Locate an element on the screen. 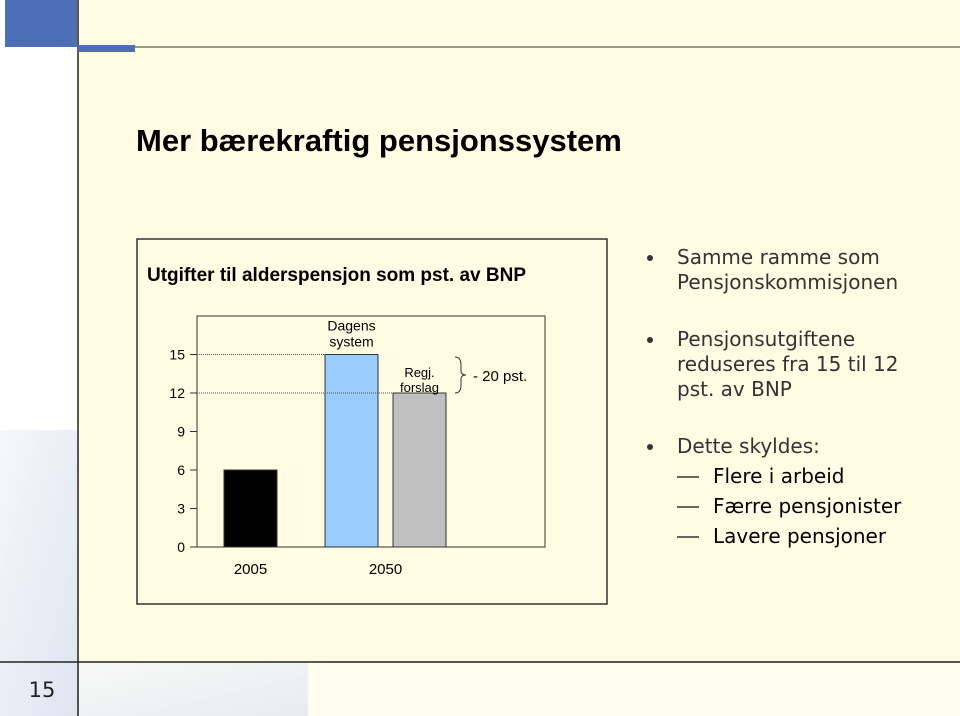 This screenshot has height=716, width=960. y-tick-label: 3 is located at coordinates (181, 509).